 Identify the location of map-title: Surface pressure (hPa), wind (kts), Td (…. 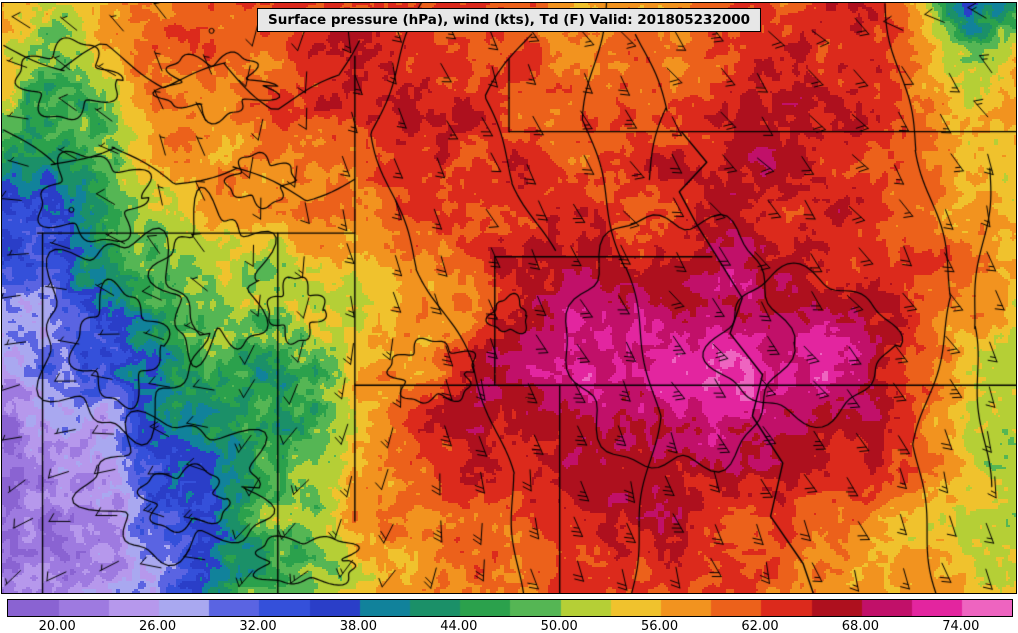
(509, 20).